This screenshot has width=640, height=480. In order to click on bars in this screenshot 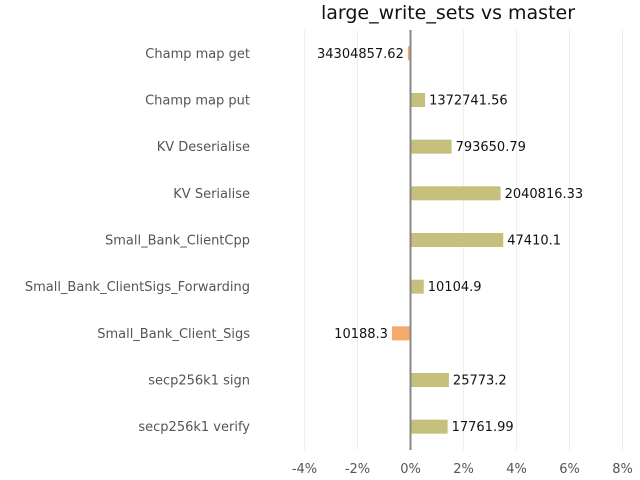, I will do `click(447, 240)`.